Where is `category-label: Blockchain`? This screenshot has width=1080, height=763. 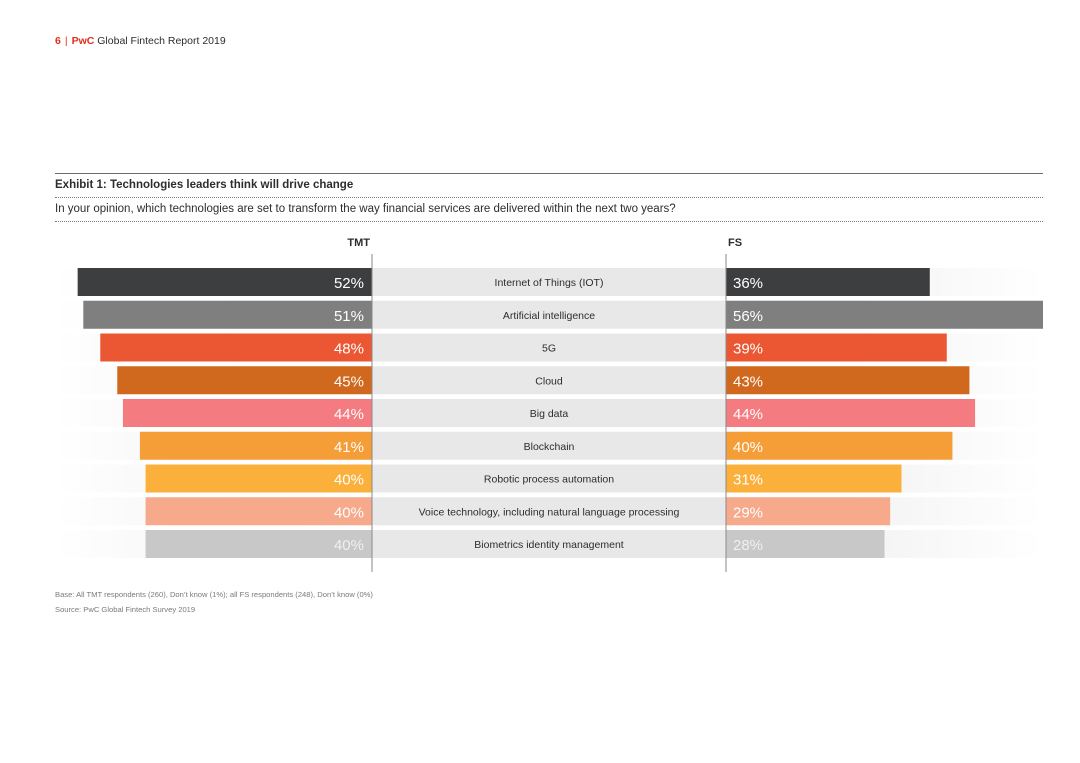 category-label: Blockchain is located at coordinates (549, 447).